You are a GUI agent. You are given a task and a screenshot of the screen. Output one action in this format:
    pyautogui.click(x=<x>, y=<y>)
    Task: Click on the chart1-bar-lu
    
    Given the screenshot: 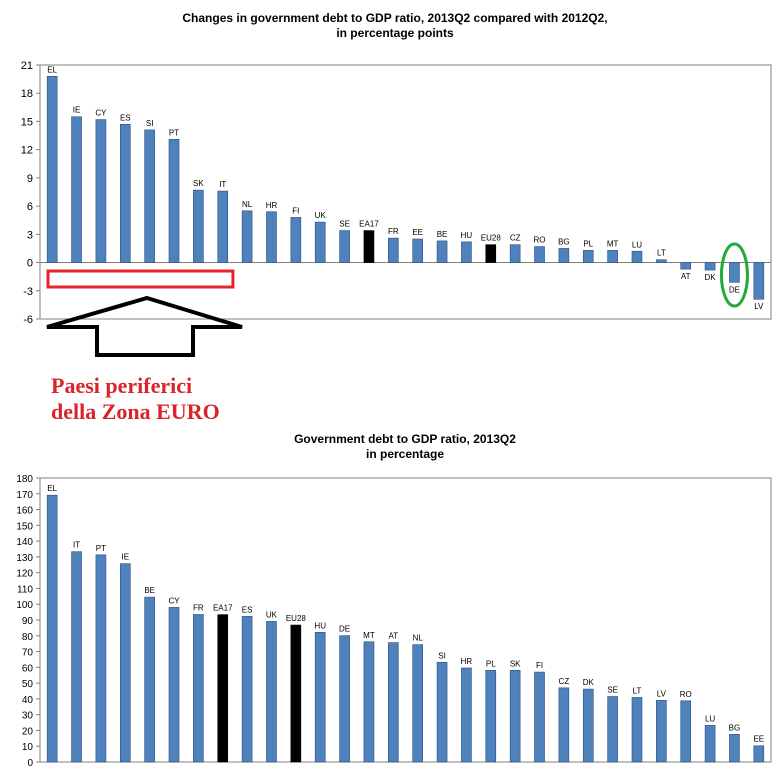 What is the action you would take?
    pyautogui.click(x=637, y=256)
    